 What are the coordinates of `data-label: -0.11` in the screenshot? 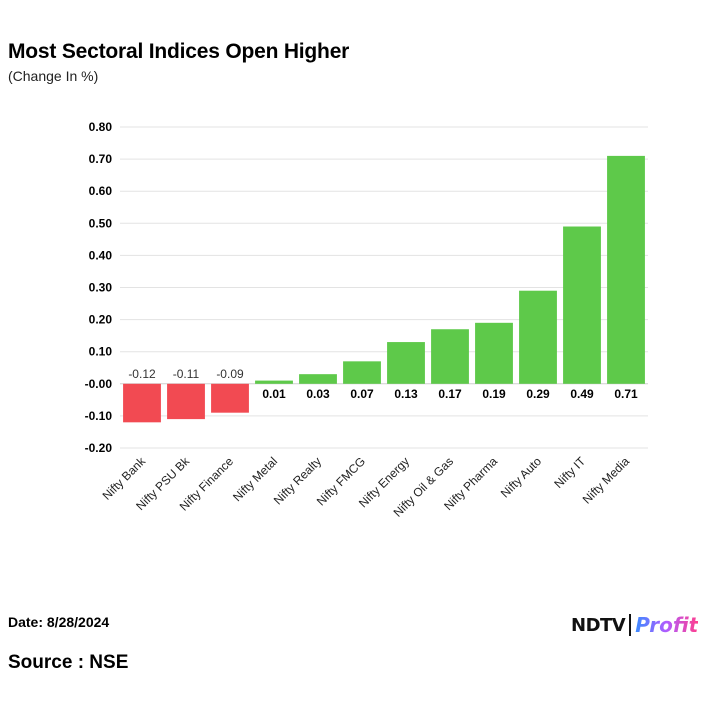 It's located at (186, 374).